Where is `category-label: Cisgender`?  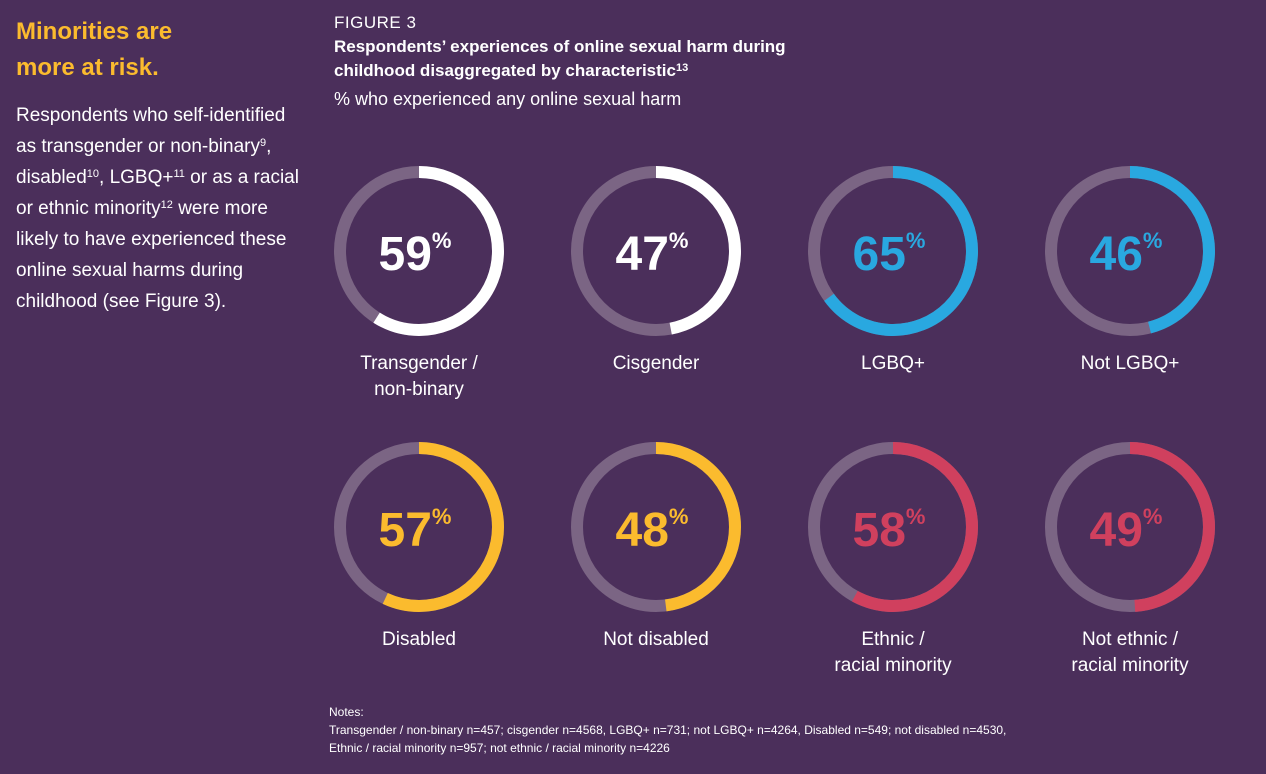 category-label: Cisgender is located at coordinates (656, 363).